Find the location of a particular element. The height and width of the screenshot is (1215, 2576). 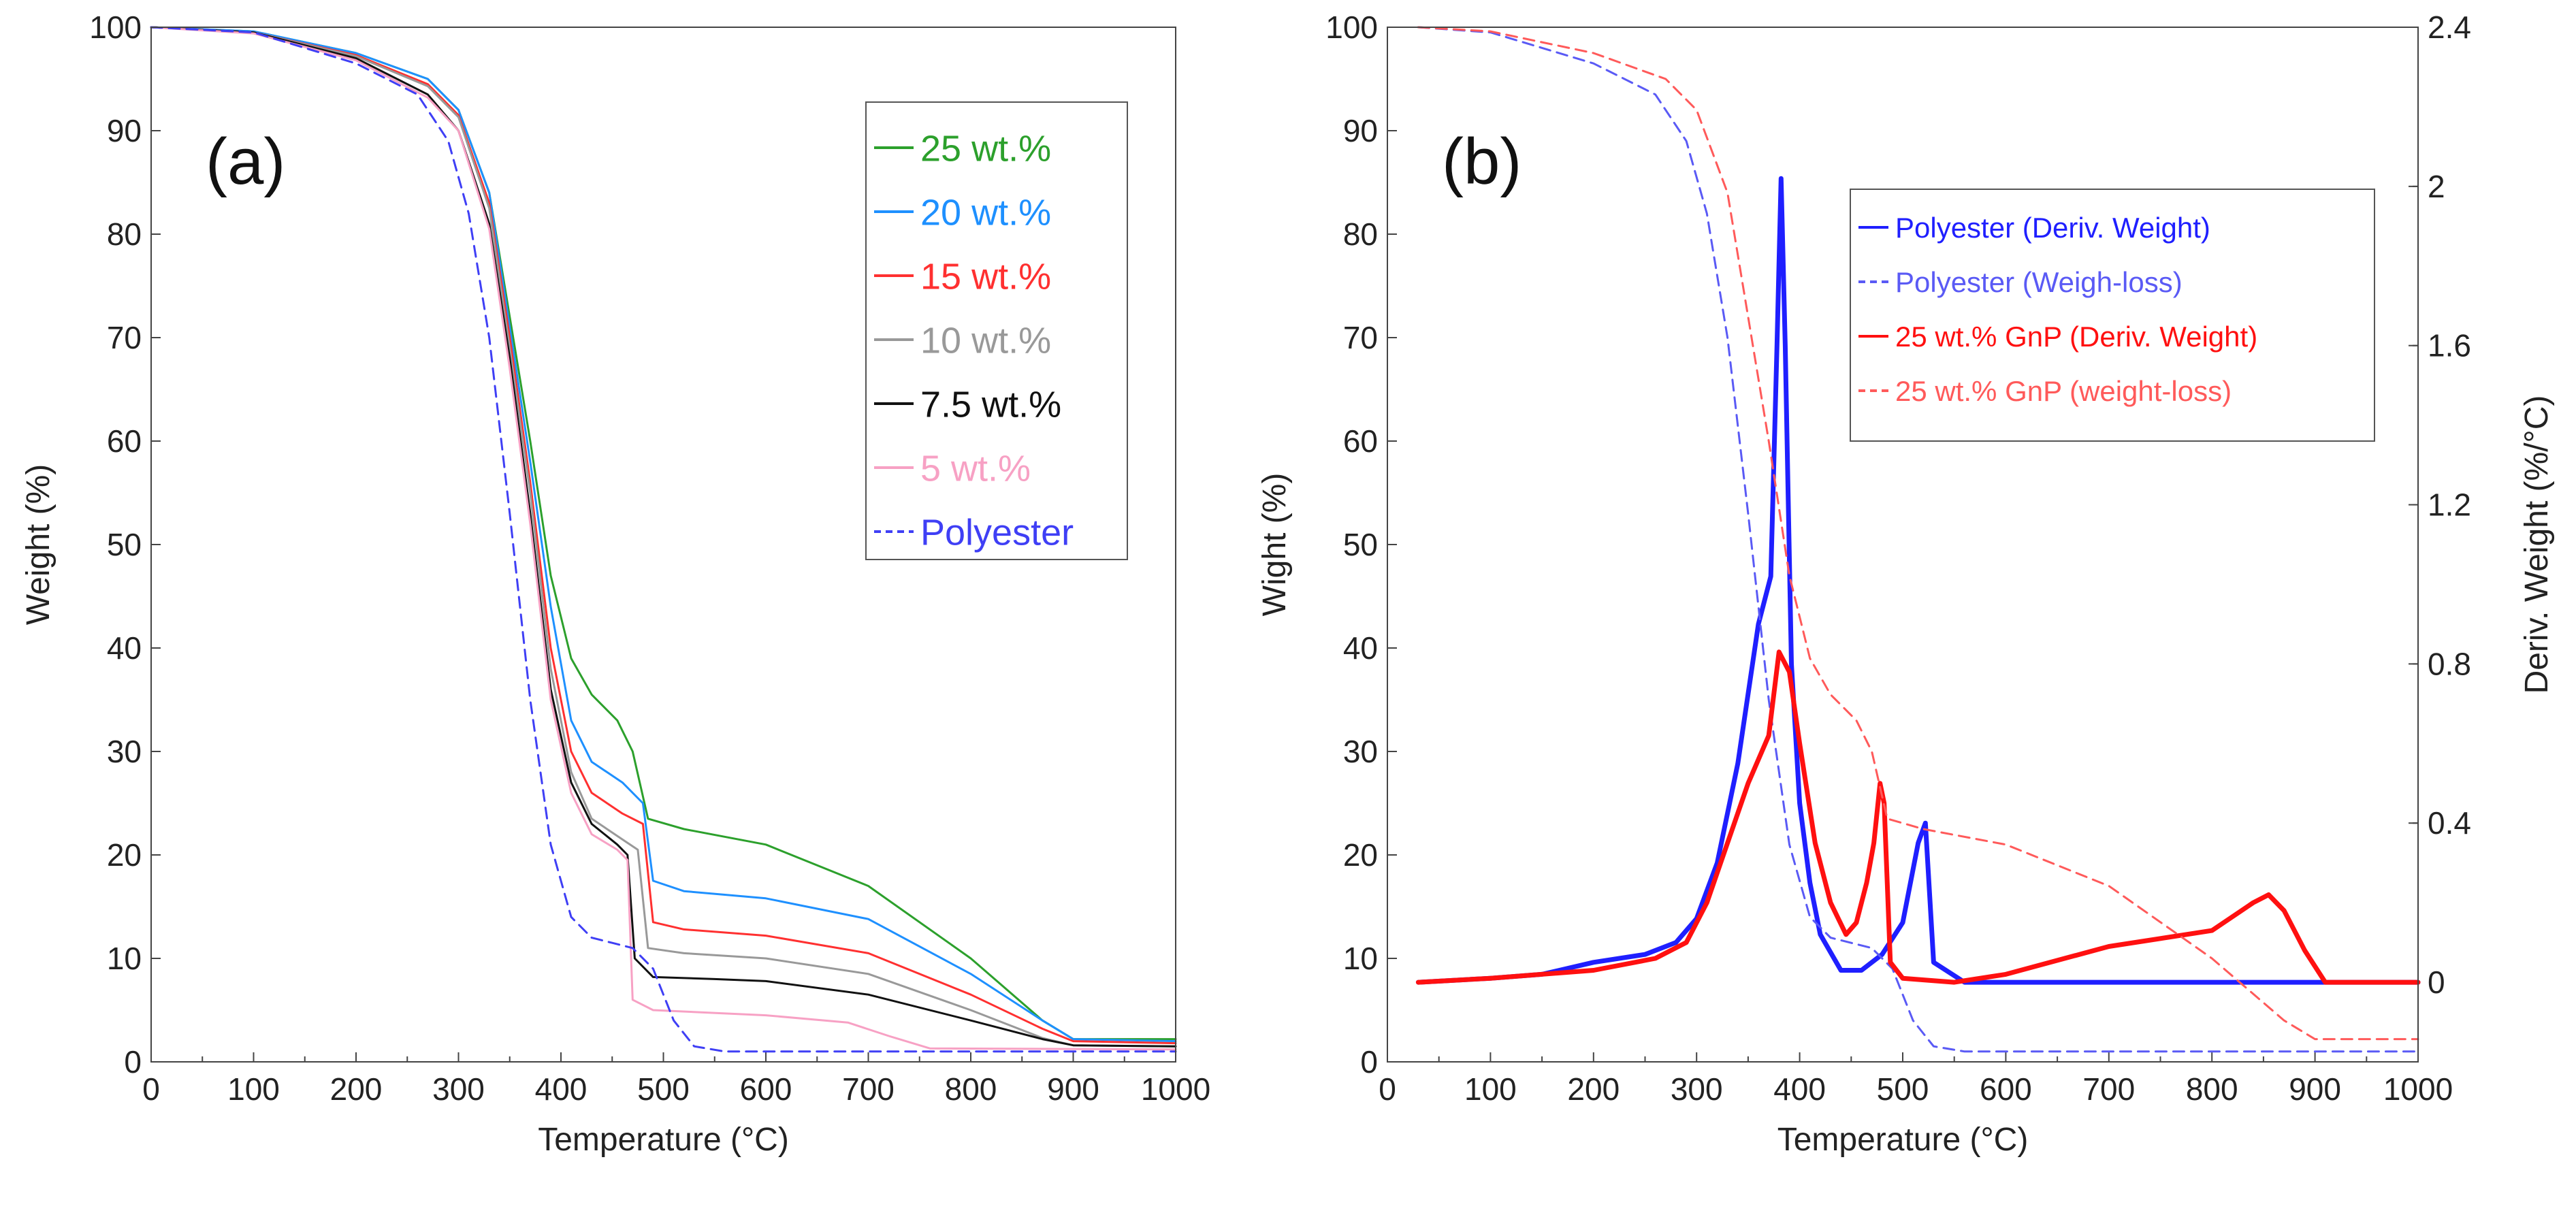

panel-b-label: (b) is located at coordinates (1482, 161).